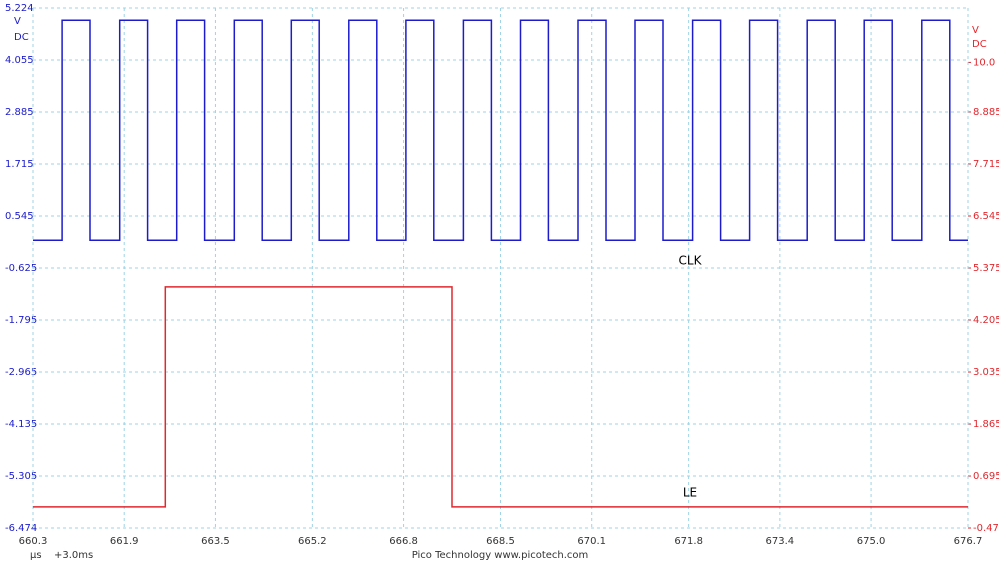 The width and height of the screenshot is (999, 562). What do you see at coordinates (19, 60) in the screenshot?
I see `y-tick-label: 4.055` at bounding box center [19, 60].